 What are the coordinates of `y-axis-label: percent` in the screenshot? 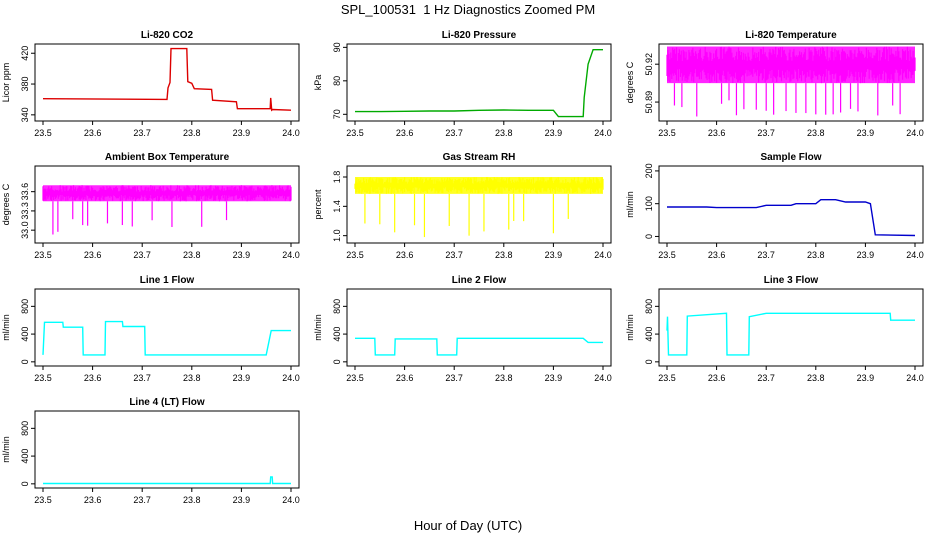 It's located at (318, 204).